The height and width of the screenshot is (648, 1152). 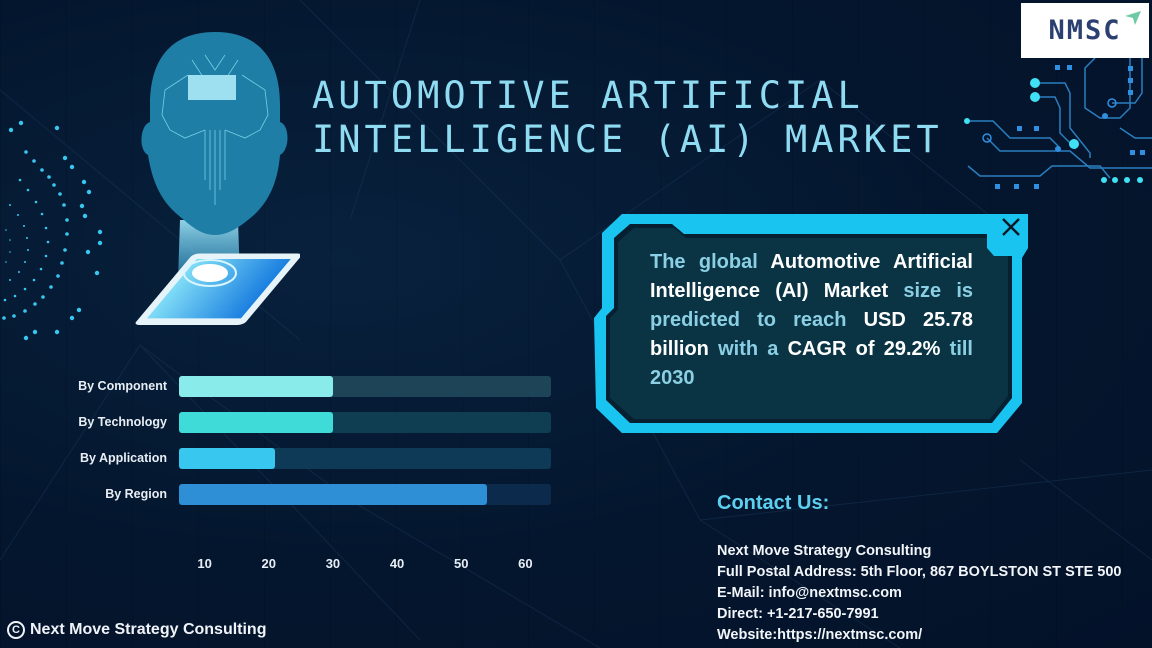 What do you see at coordinates (136, 494) in the screenshot?
I see `bar-label: By Region` at bounding box center [136, 494].